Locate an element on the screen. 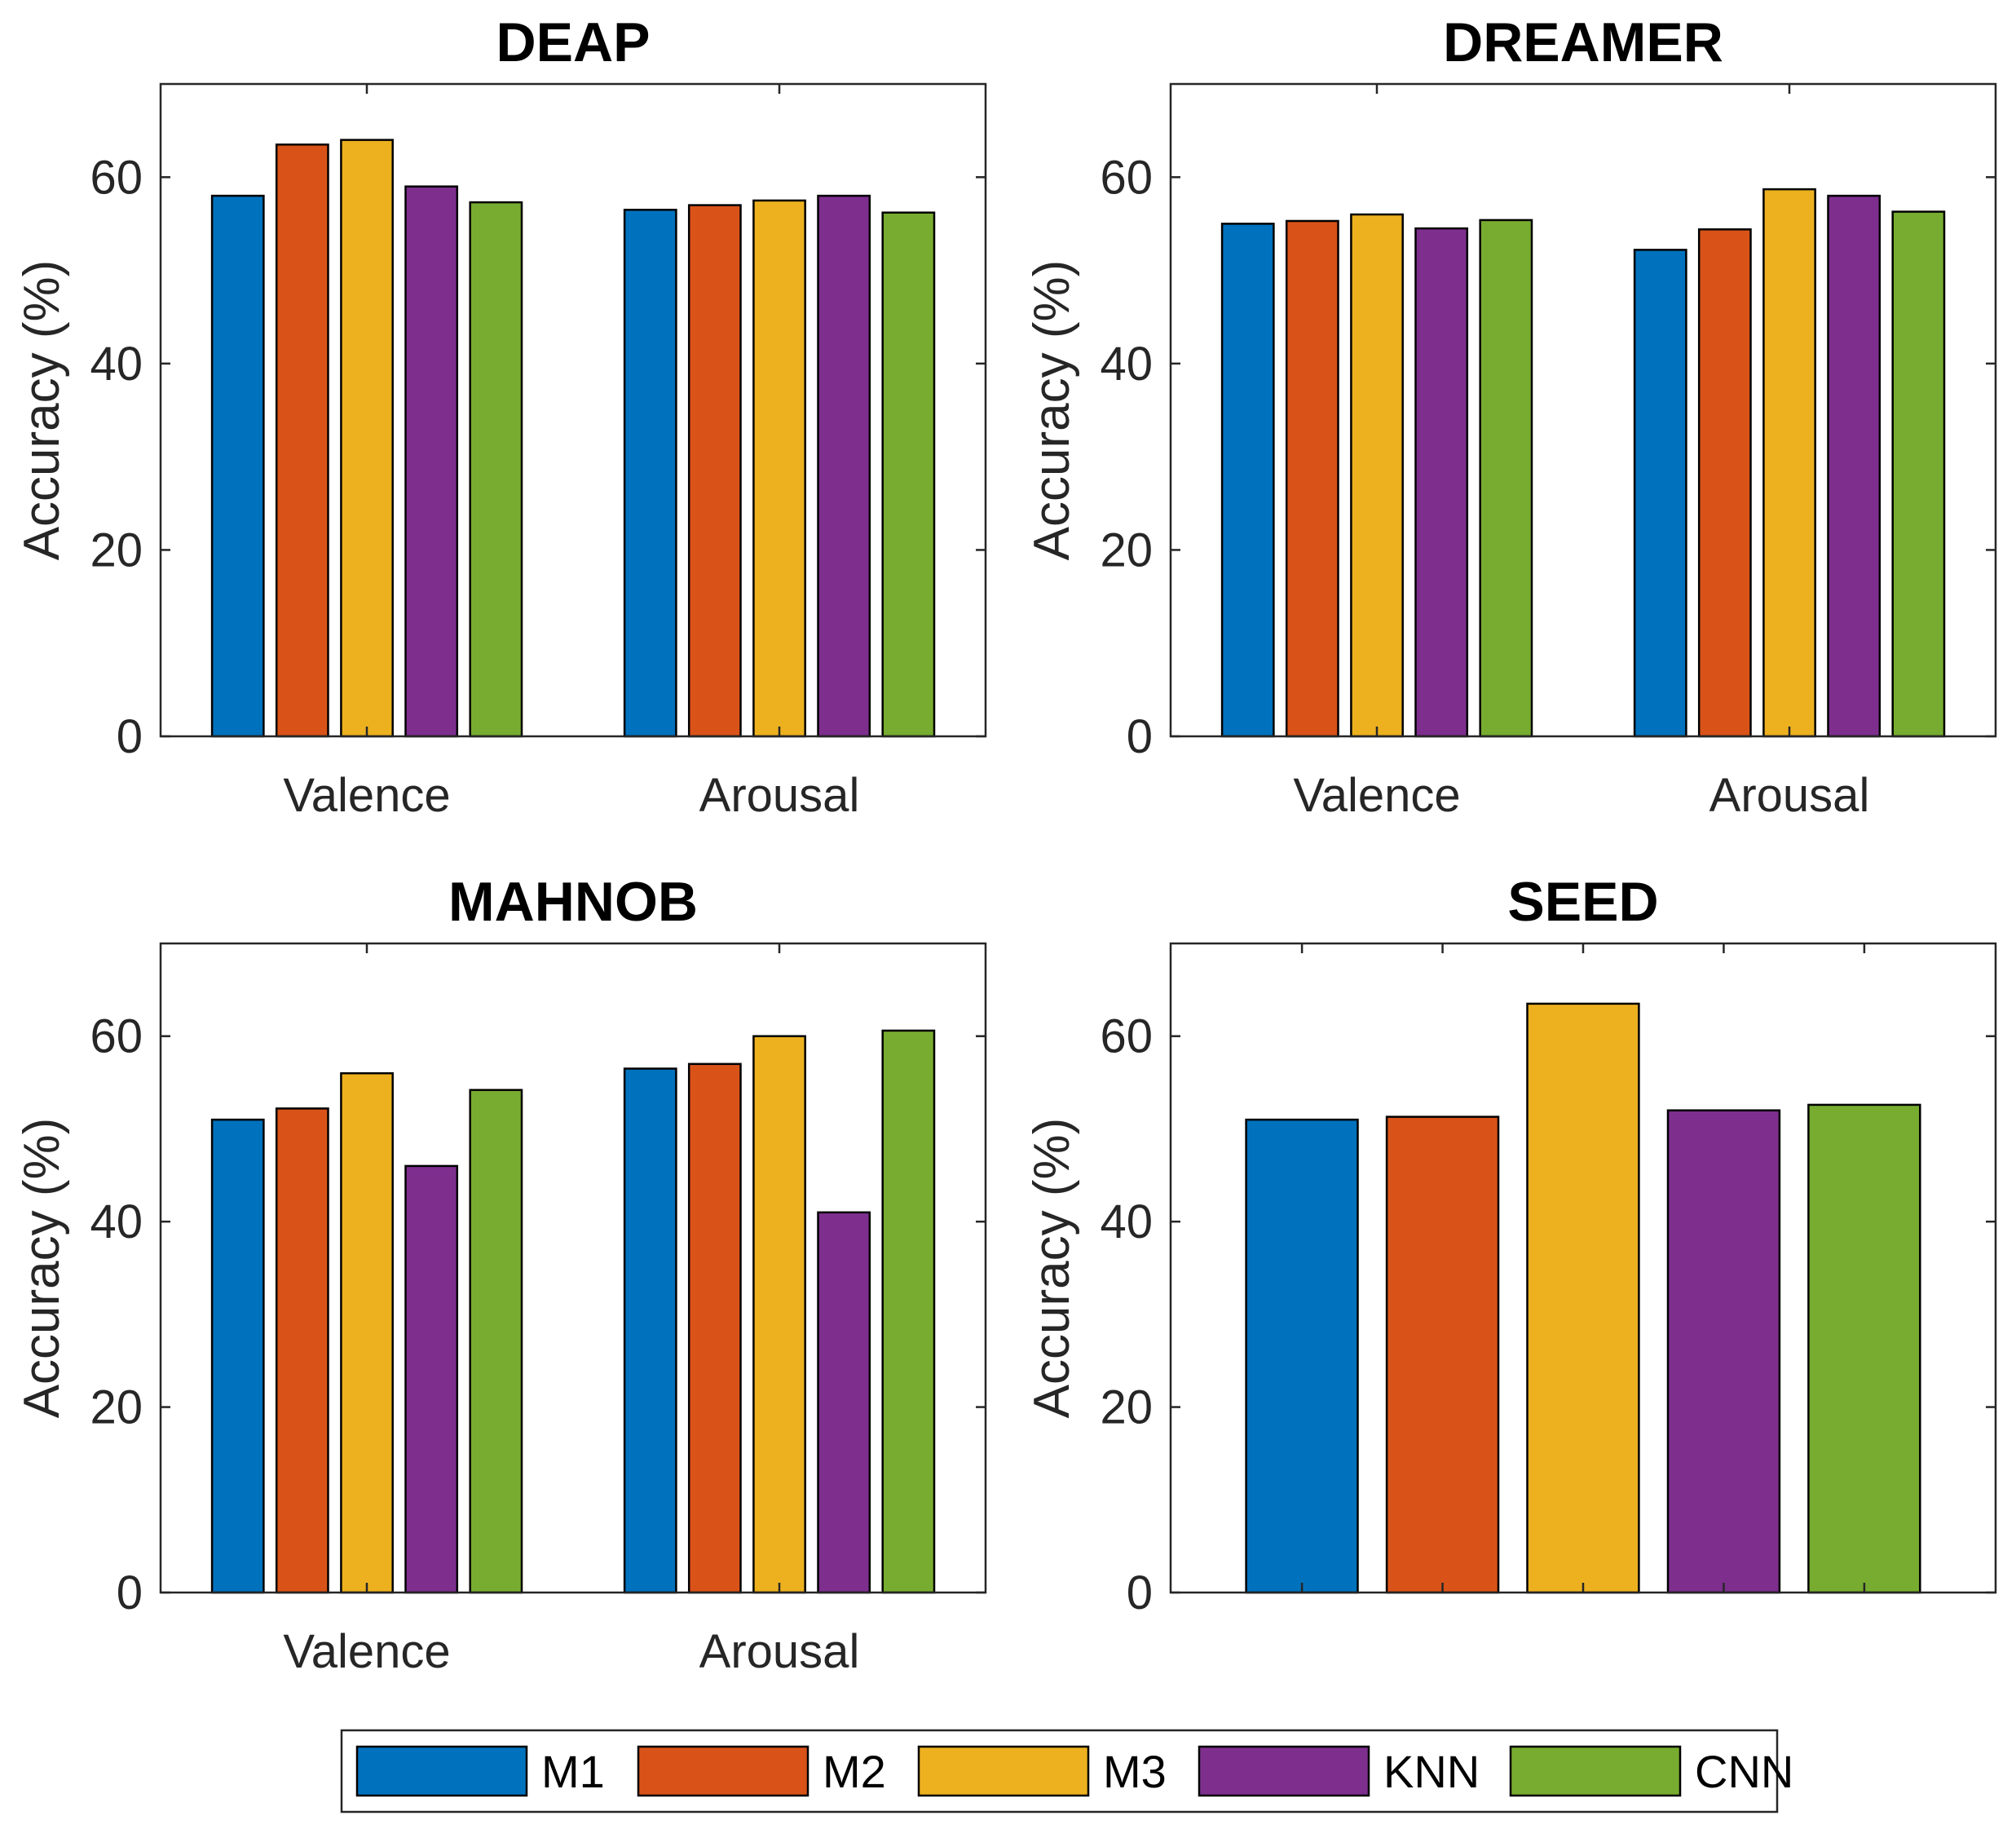  legend-swatch-knn is located at coordinates (1284, 1771).